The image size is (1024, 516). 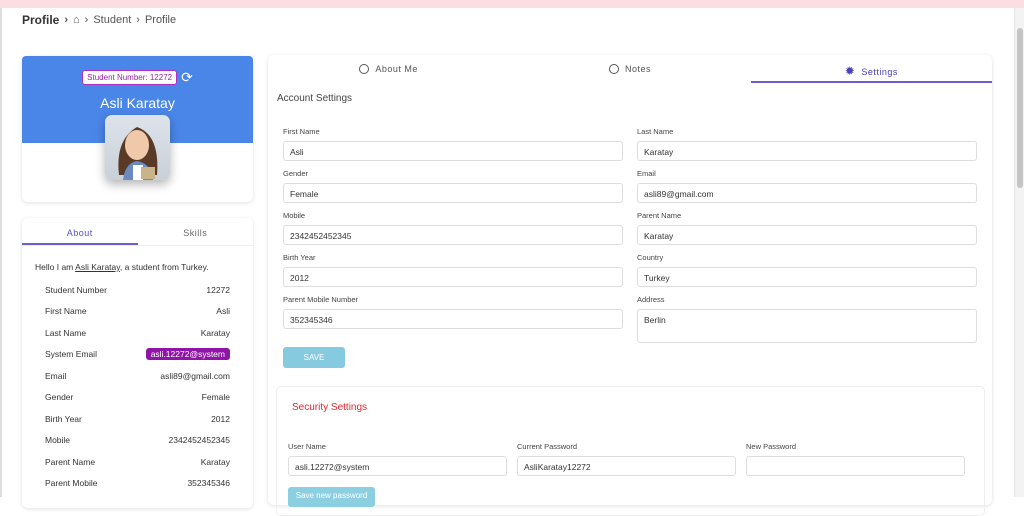 I want to click on info-row: Last Name Karatay, so click(x=137, y=333).